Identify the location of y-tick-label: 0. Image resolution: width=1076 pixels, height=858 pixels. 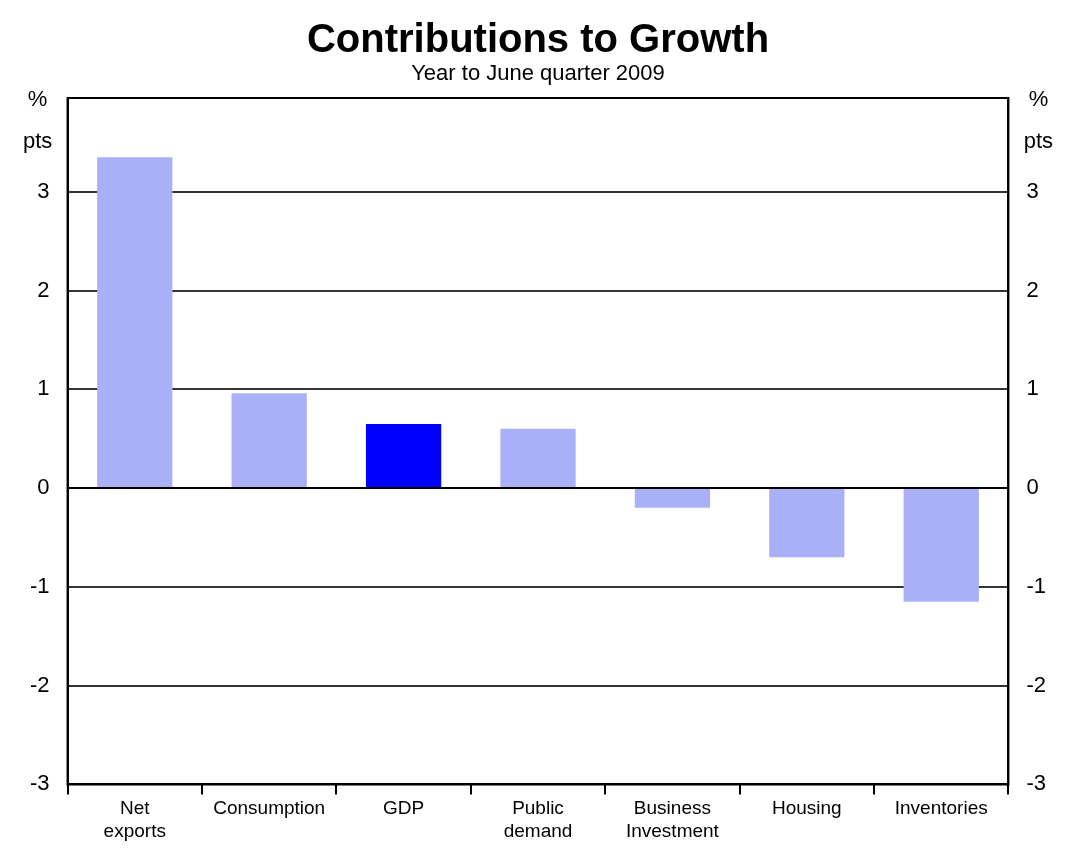
(43, 487).